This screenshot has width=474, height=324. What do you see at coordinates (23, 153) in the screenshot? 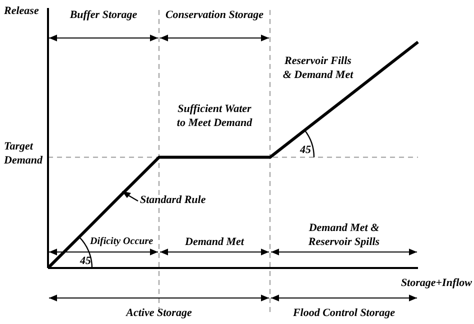
I see `ref-line-label: Target Demand` at bounding box center [23, 153].